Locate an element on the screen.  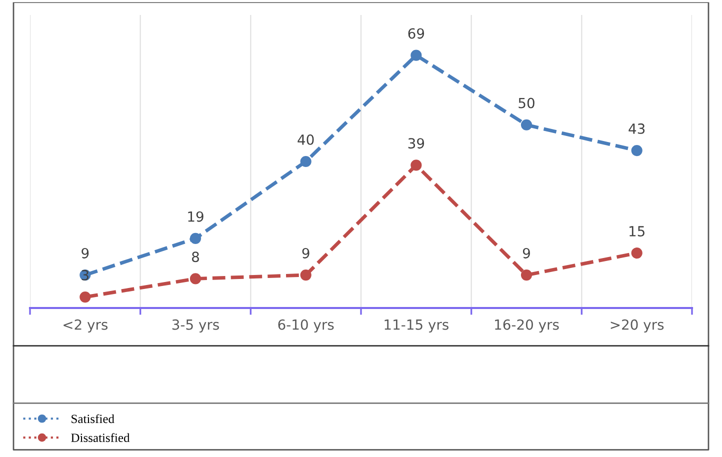
x-tick-label: 16-20 yrs is located at coordinates (527, 326).